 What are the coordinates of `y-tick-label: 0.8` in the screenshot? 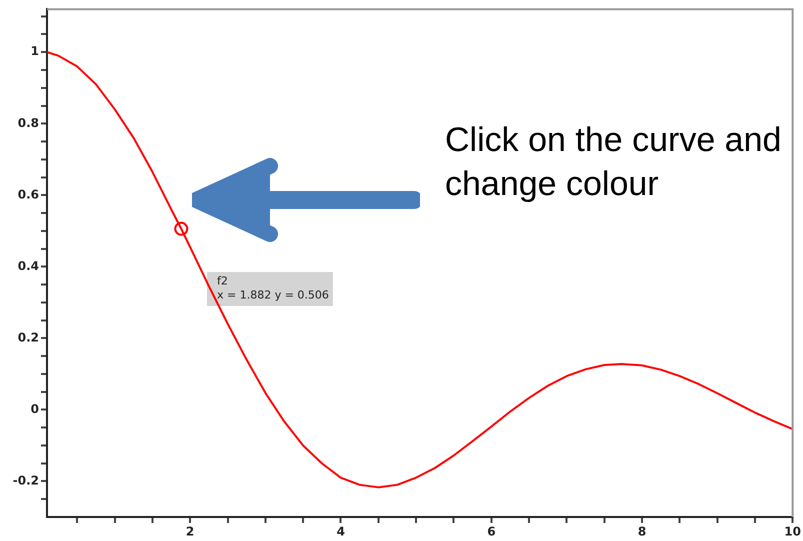 It's located at (28, 123).